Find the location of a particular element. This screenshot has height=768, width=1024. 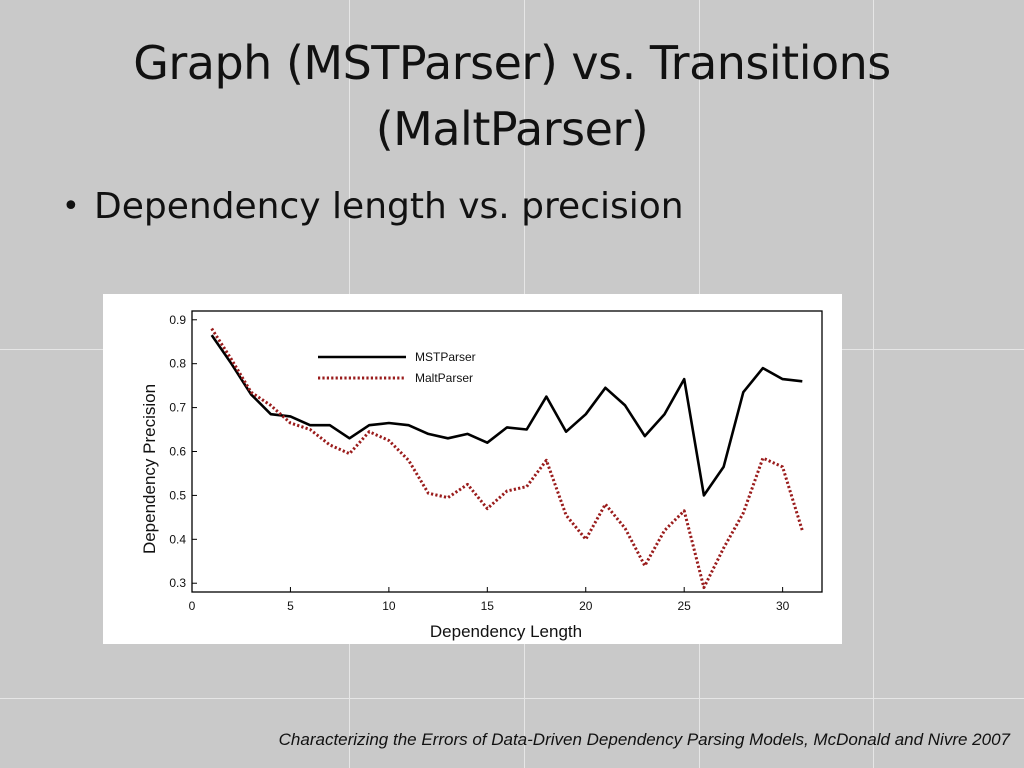

x-tick-label: 20 is located at coordinates (586, 606).